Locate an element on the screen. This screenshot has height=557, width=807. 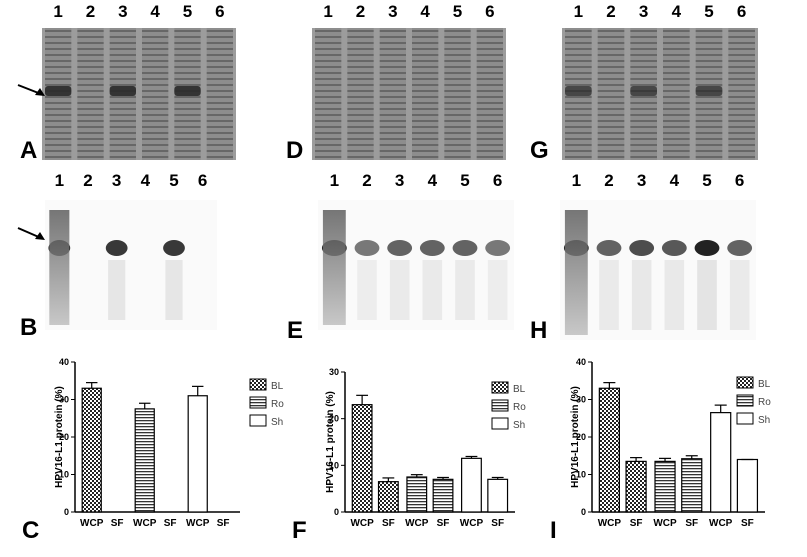
panel-letter: A is located at coordinates (28, 150).